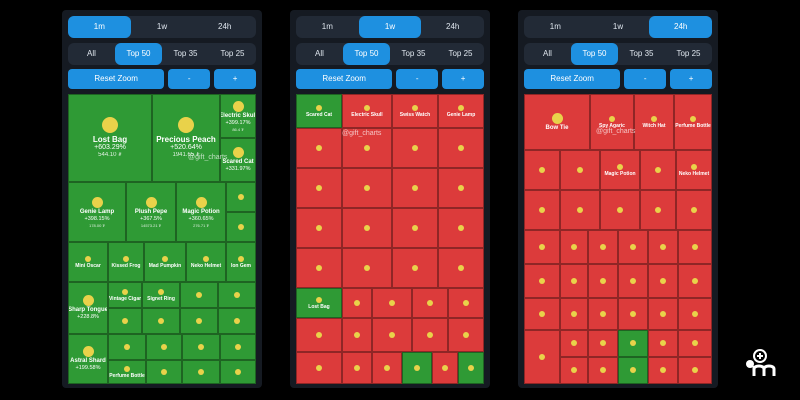  Describe the element at coordinates (201, 212) in the screenshot. I see `treemap-tile: Magic Potion +360.65% 276.71 ₮` at that location.